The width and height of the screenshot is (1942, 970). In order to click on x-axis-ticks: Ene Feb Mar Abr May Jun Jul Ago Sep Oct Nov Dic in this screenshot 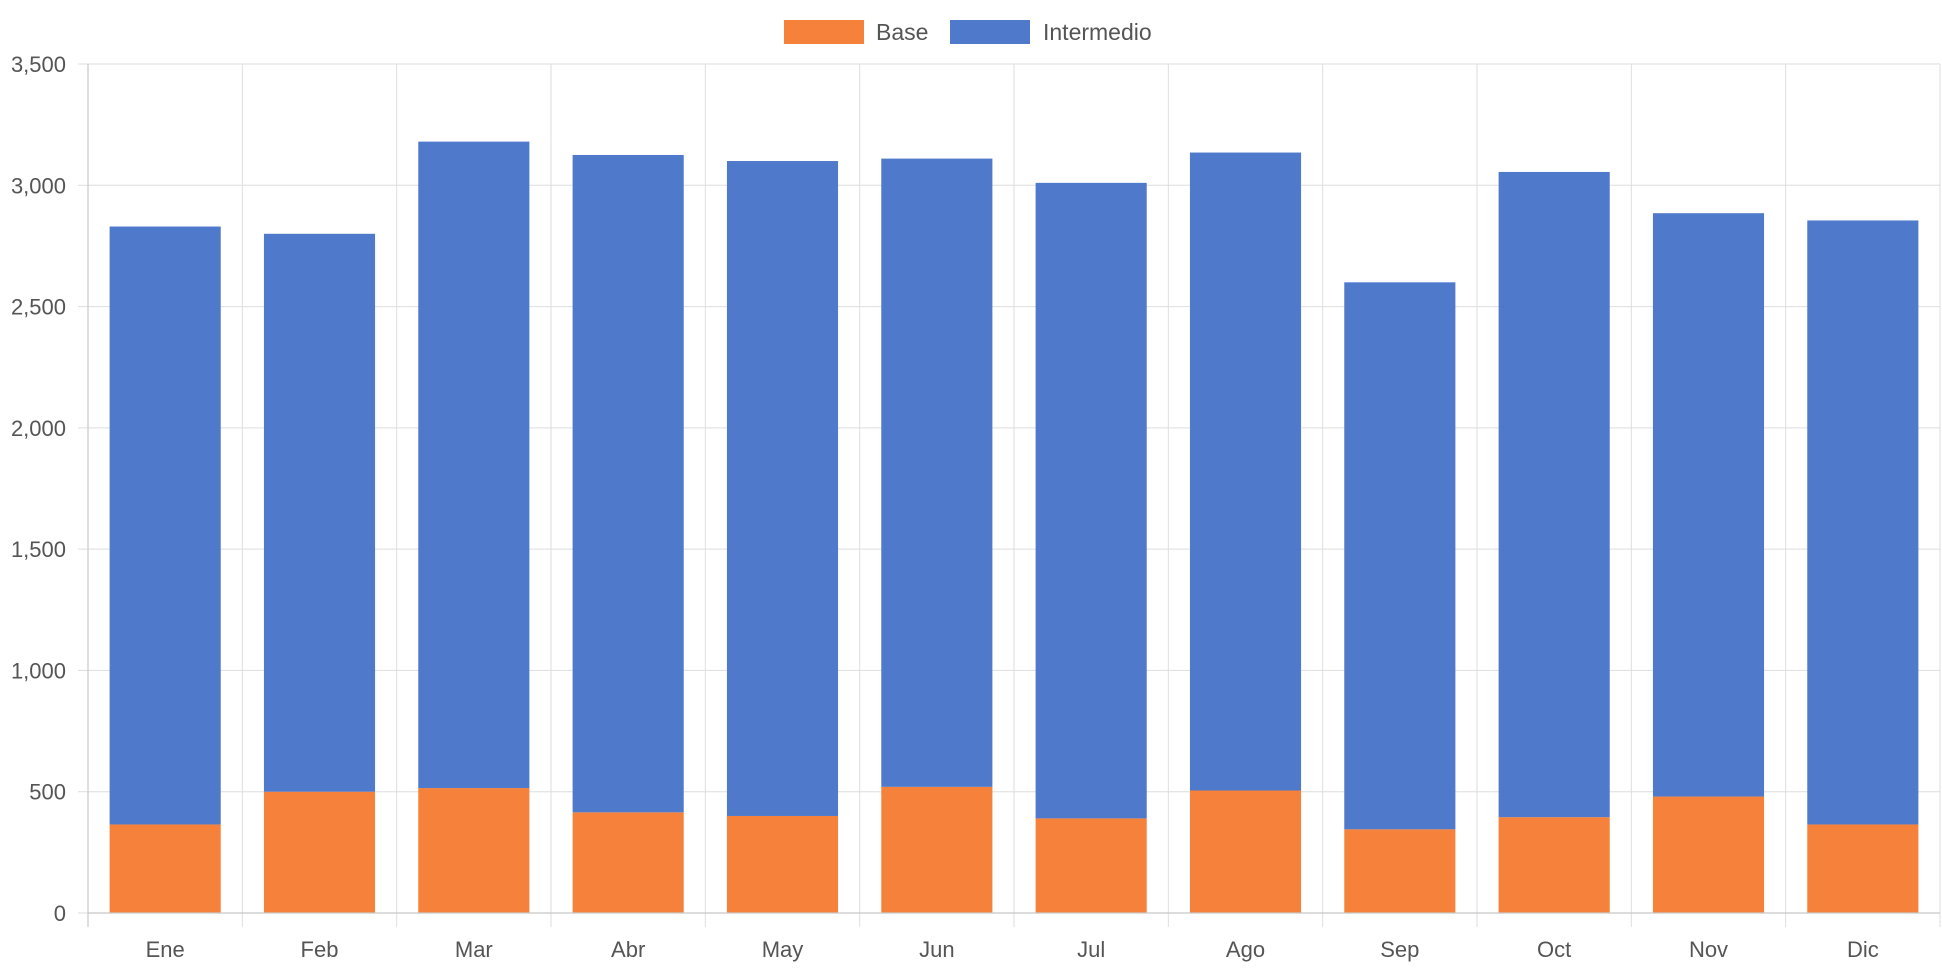, I will do `click(1012, 949)`.